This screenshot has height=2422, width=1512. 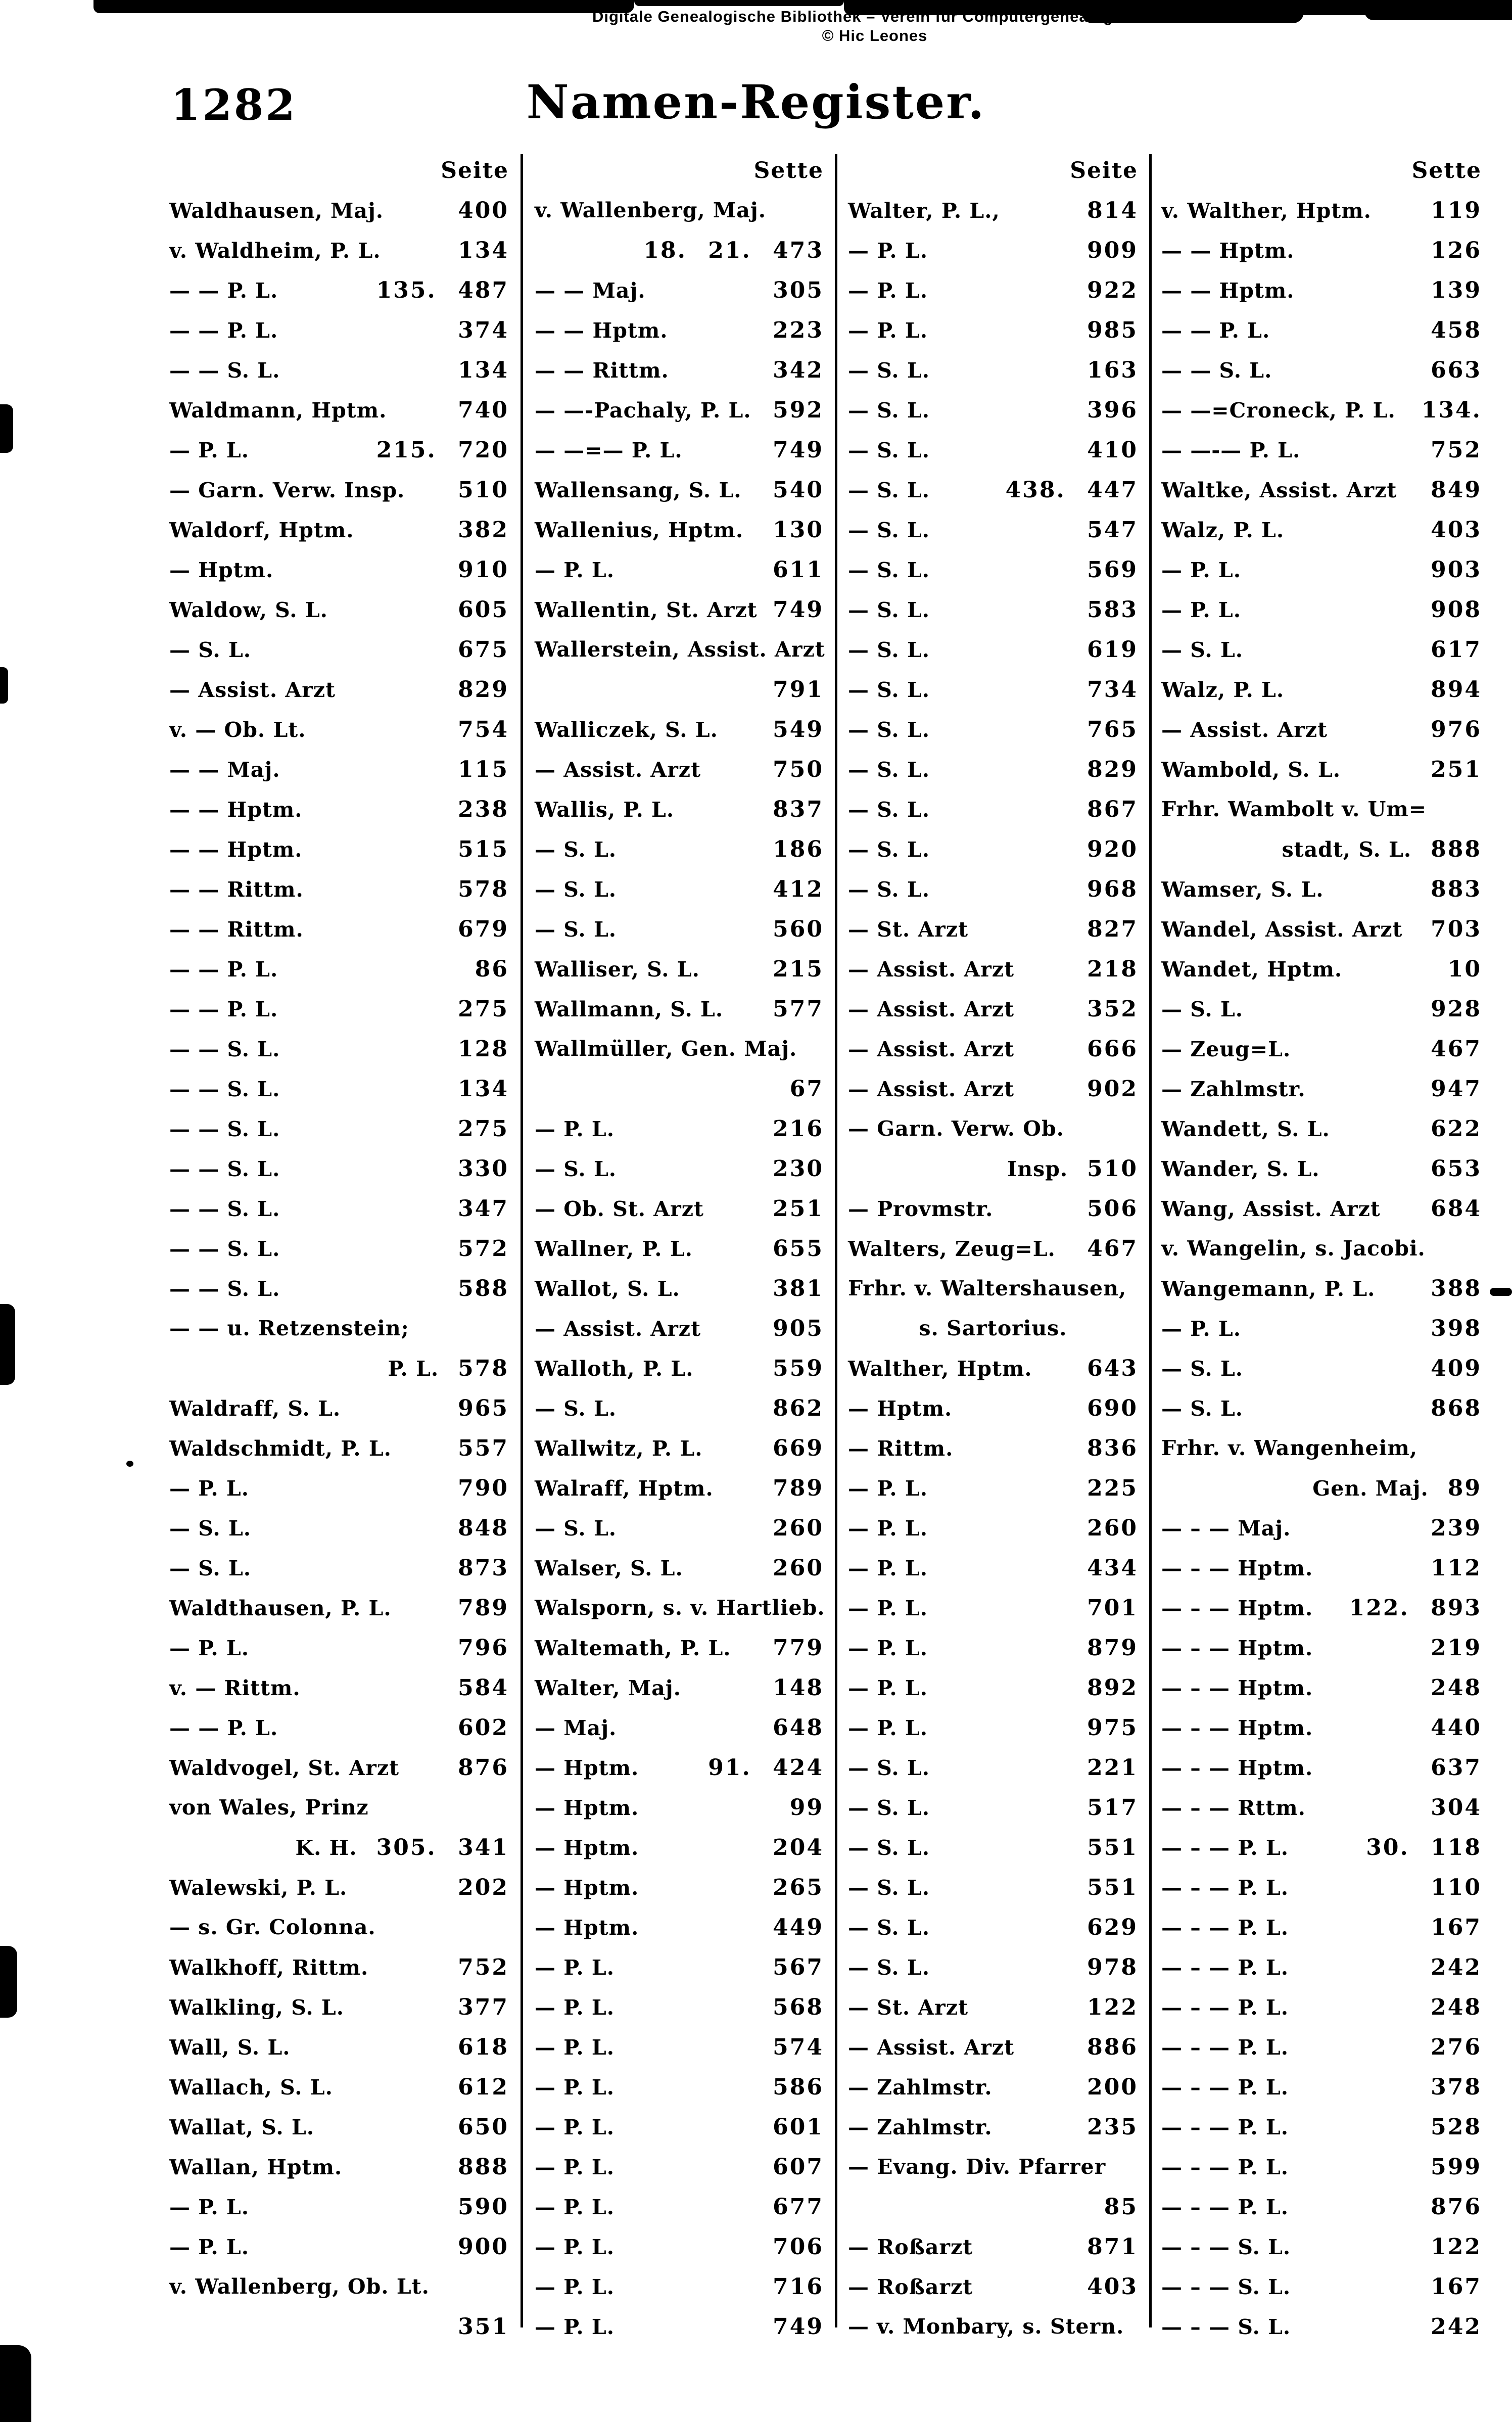 I want to click on entry-text: — —-— P. L., so click(x=1231, y=450).